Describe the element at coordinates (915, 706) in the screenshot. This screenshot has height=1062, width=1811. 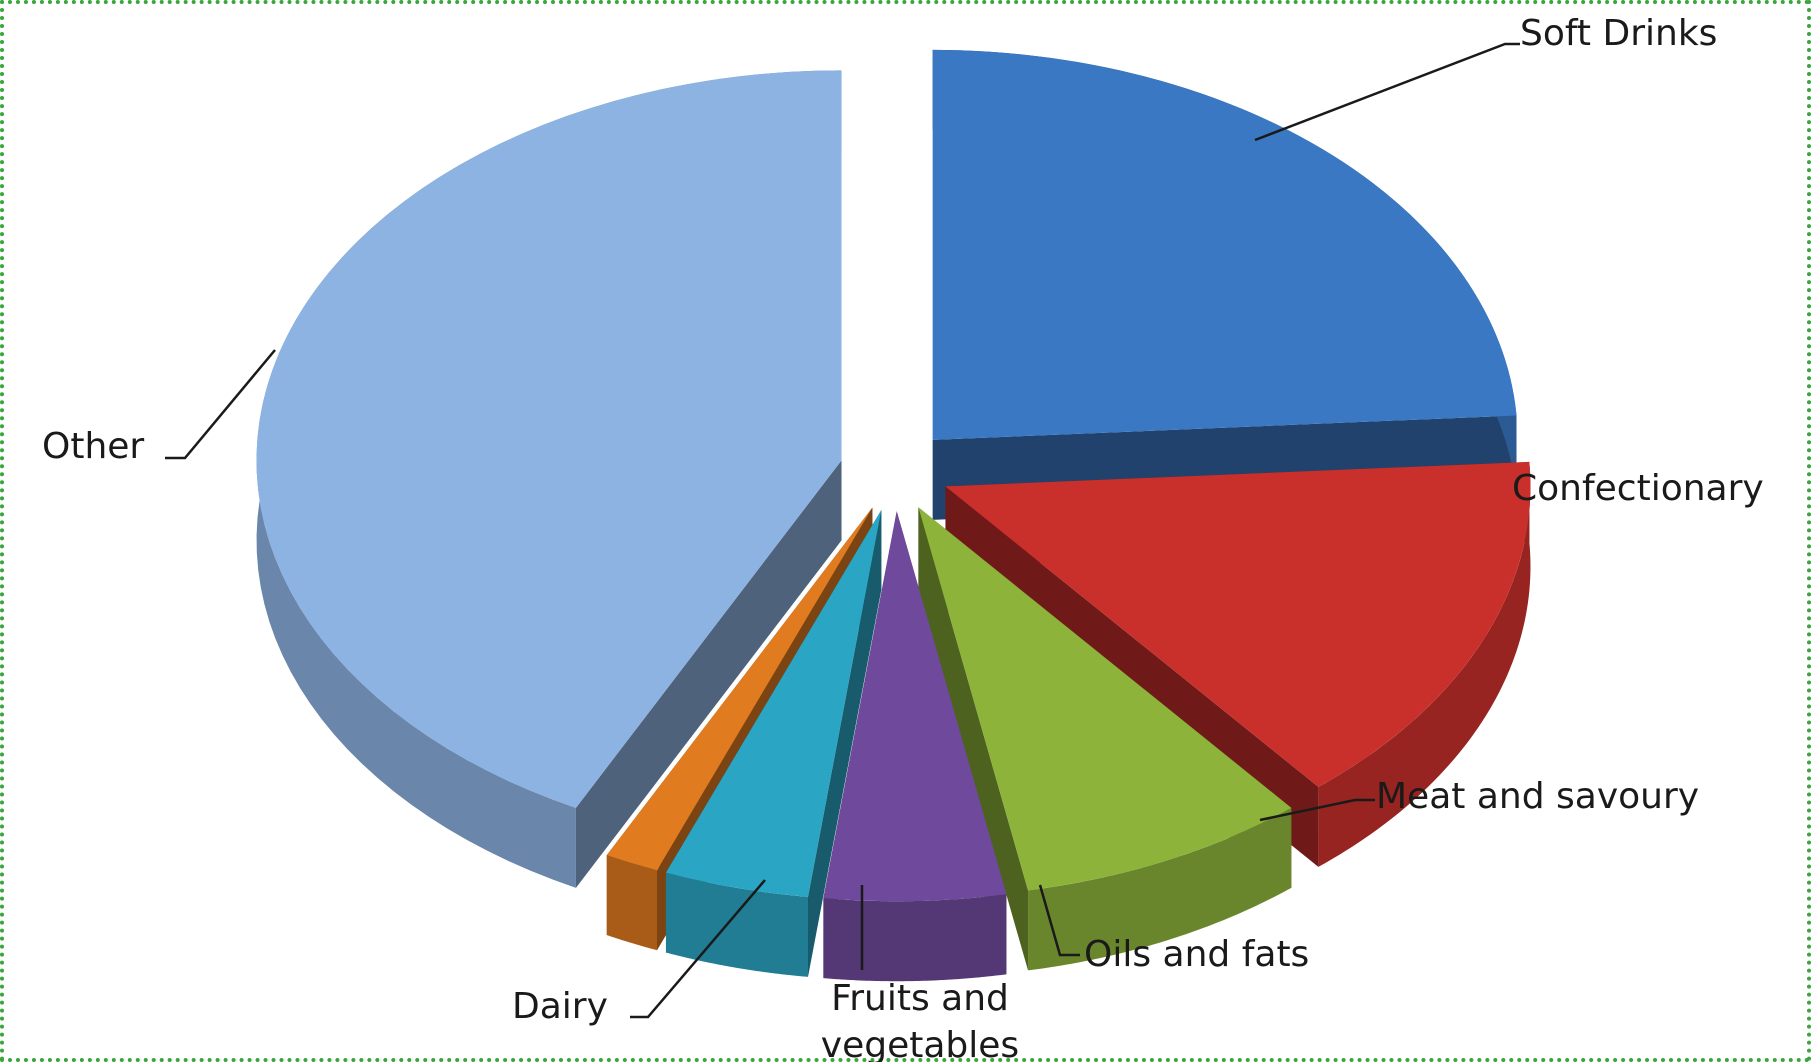
I see `slice-top-oils-and-fats` at that location.